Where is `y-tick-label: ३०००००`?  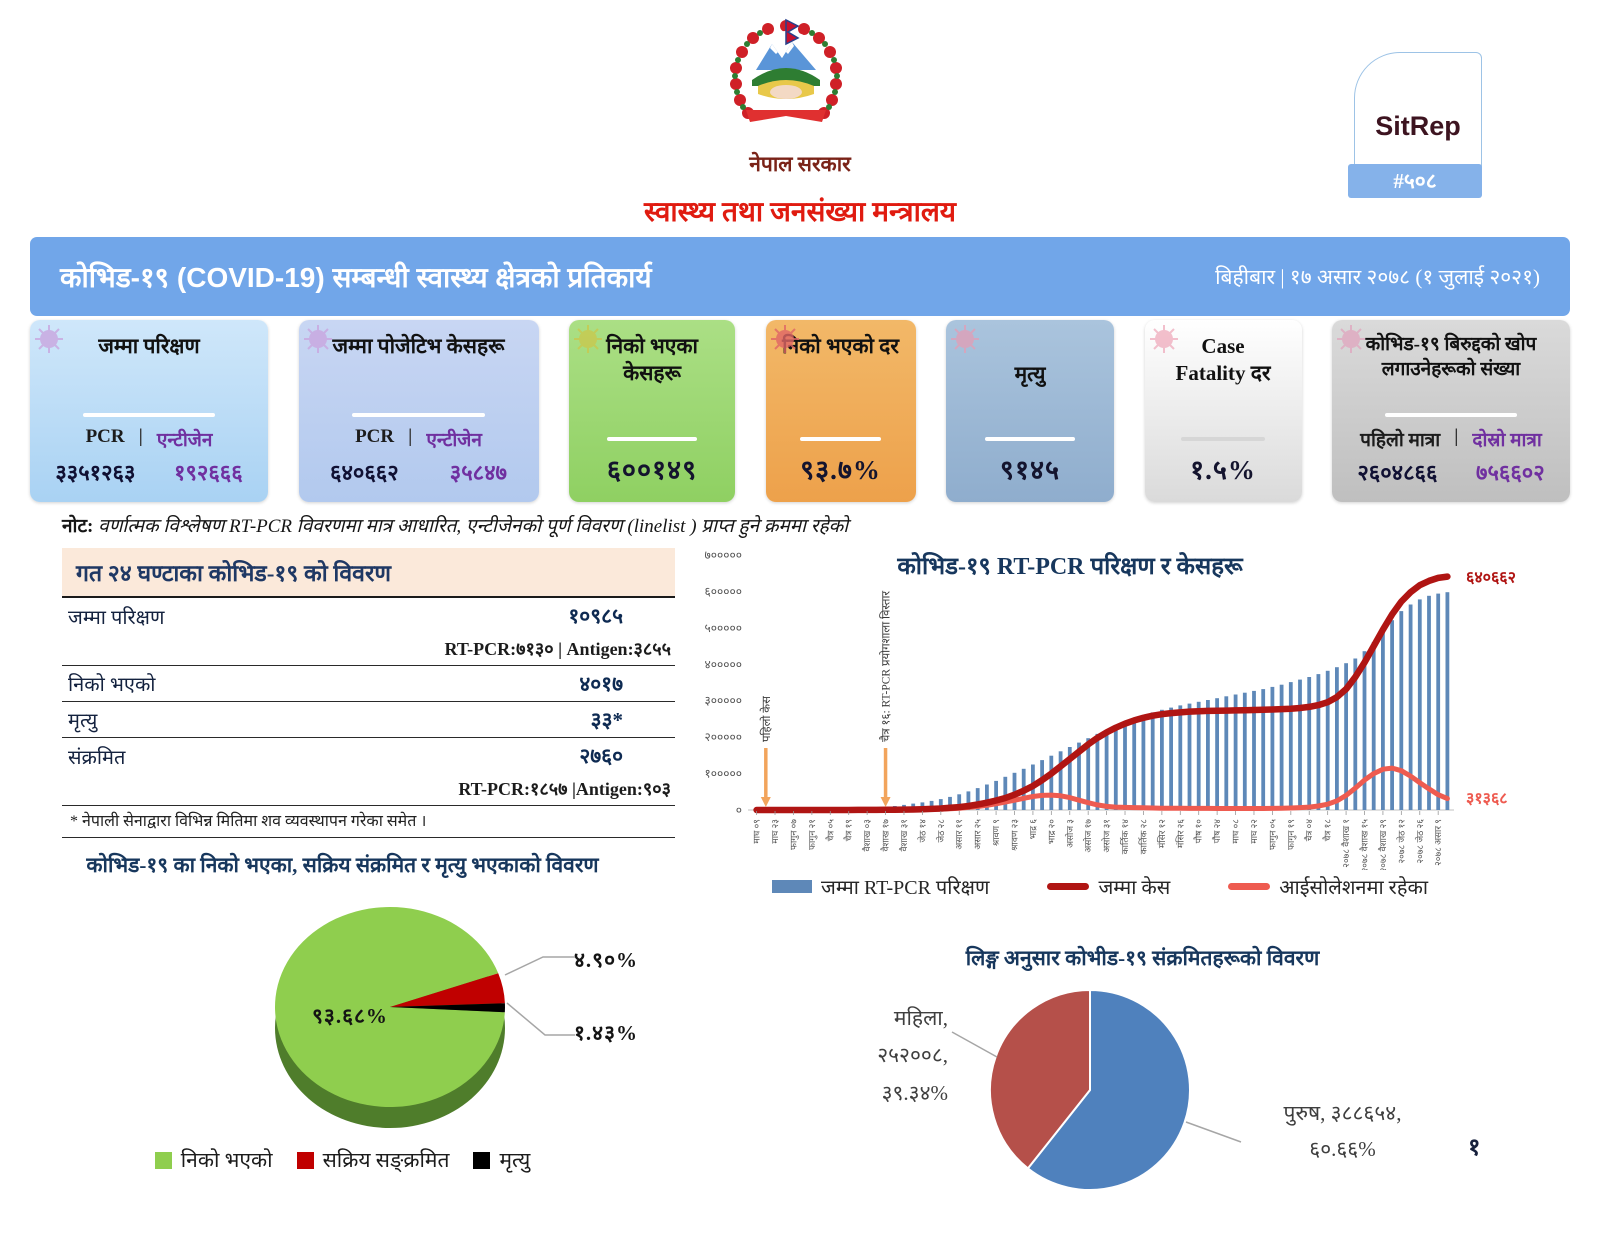
y-tick-label: ३००००० is located at coordinates (723, 701).